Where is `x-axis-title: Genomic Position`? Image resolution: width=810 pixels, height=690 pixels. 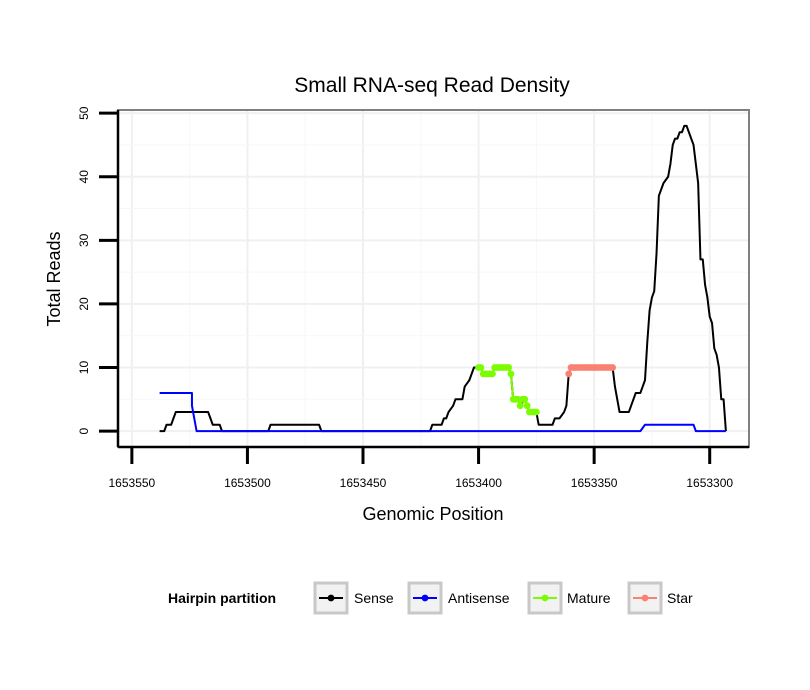 x-axis-title: Genomic Position is located at coordinates (432, 514).